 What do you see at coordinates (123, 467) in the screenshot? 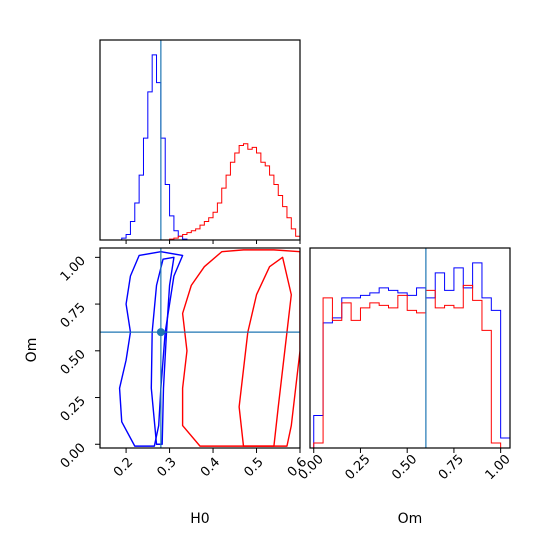
I see `h0-x-tick-label-0: 0.2` at bounding box center [123, 467].